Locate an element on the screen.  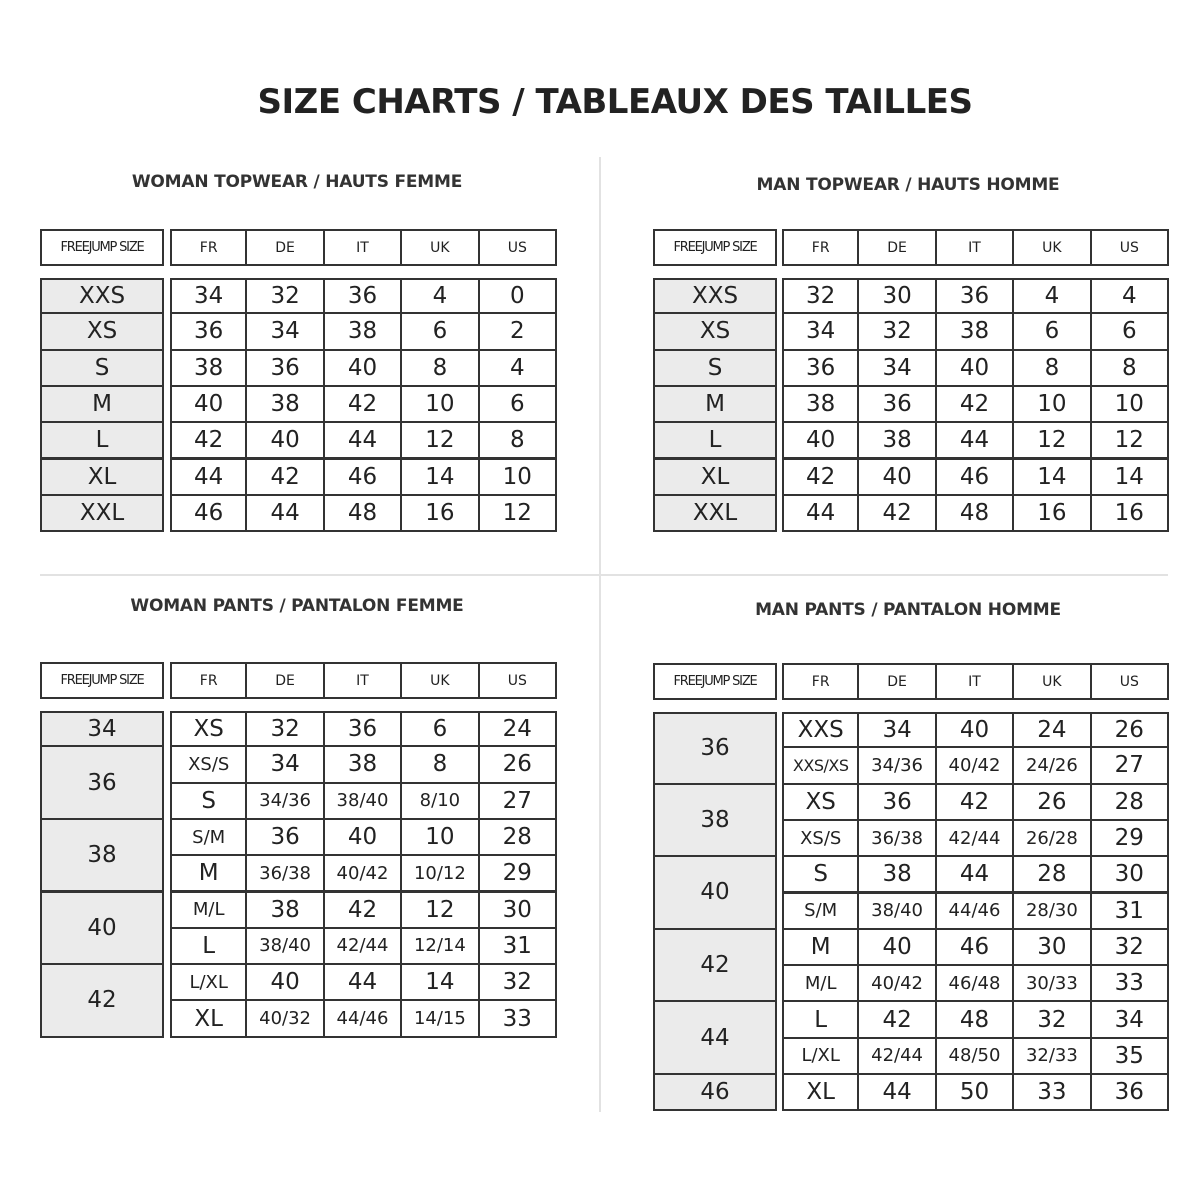
table-cell: 0 is located at coordinates (517, 296).